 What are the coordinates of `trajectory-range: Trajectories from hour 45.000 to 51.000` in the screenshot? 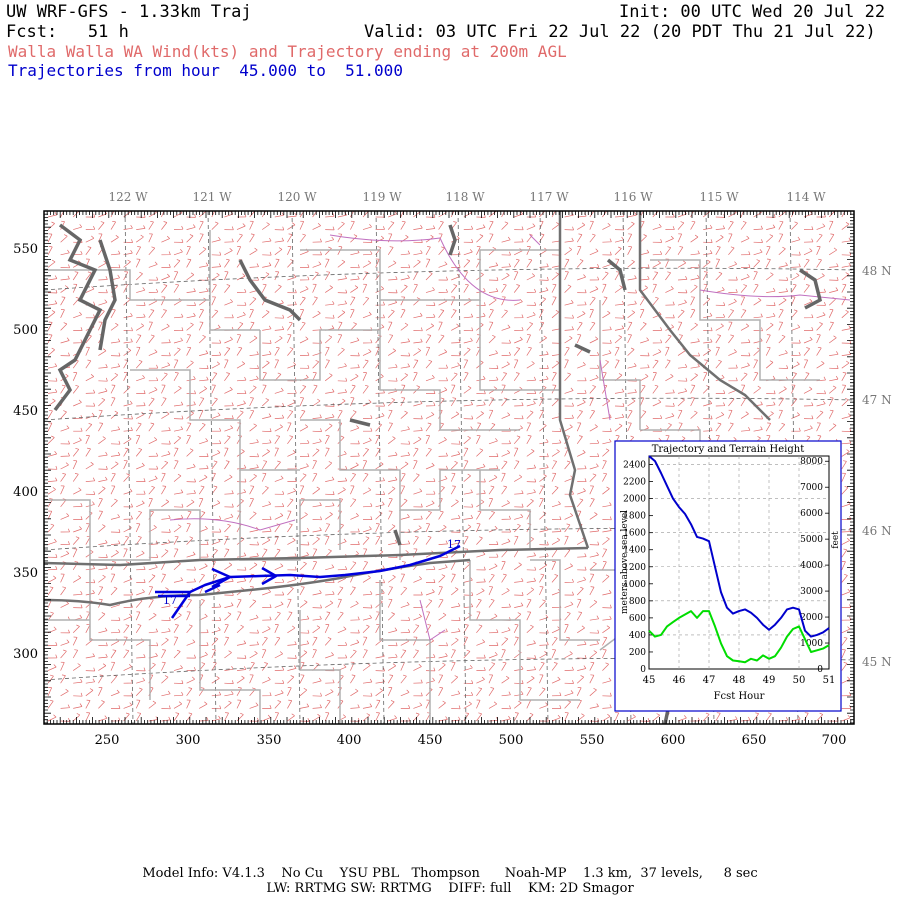 It's located at (205, 70).